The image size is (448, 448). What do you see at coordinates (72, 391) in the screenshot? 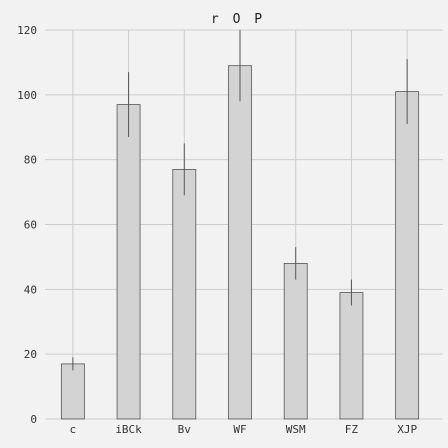
I see `bar-c` at bounding box center [72, 391].